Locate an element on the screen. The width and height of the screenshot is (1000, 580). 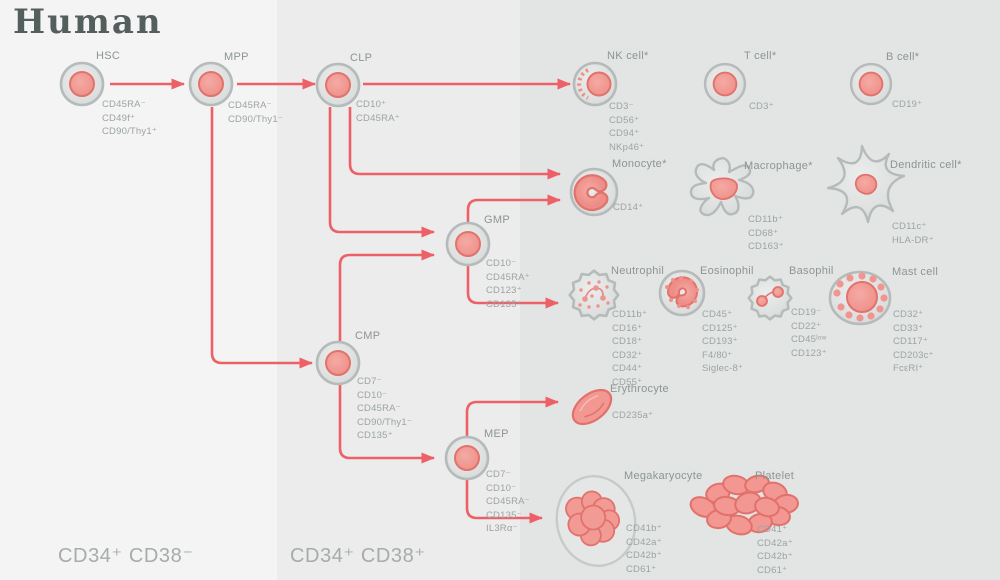
erythrocyte-cell is located at coordinates (592, 407).